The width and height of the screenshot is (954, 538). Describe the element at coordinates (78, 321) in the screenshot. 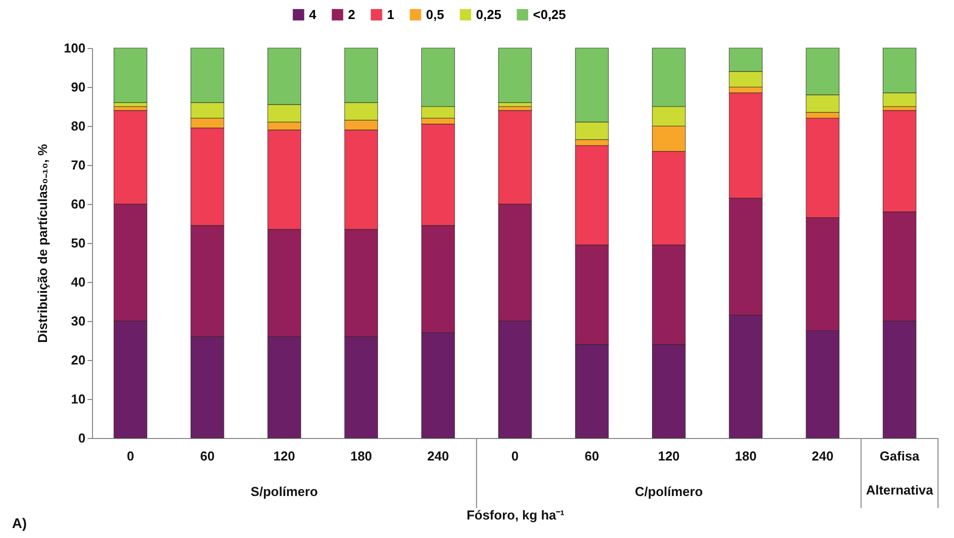

I see `y-tick-label: 30` at that location.